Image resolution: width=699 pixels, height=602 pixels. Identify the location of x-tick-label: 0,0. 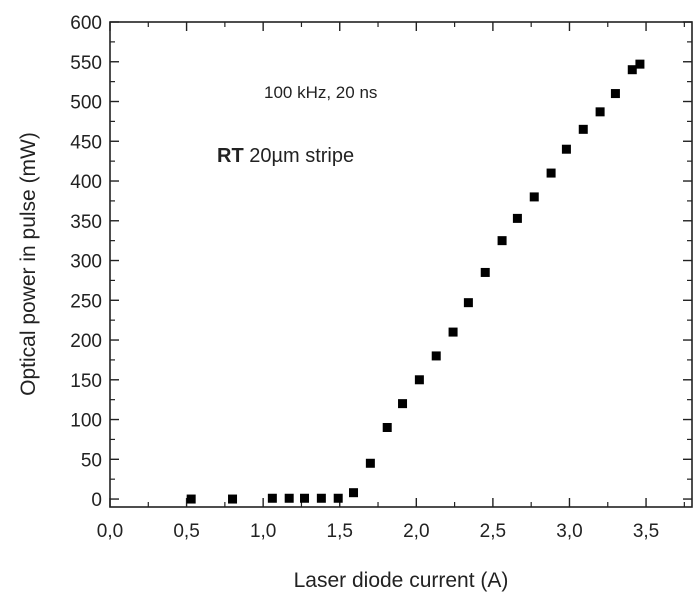
(110, 531).